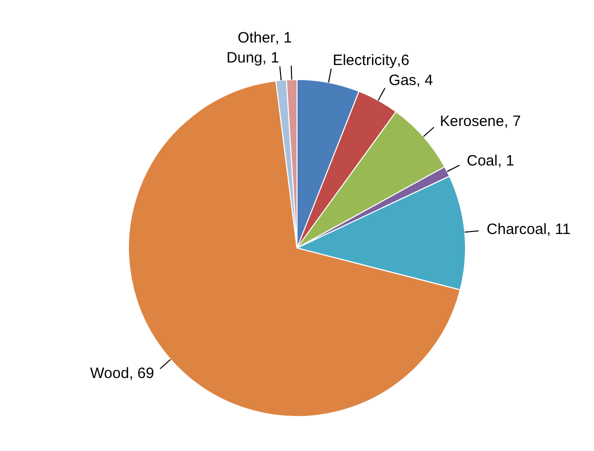  What do you see at coordinates (141, 373) in the screenshot?
I see `data-label: , 69` at bounding box center [141, 373].